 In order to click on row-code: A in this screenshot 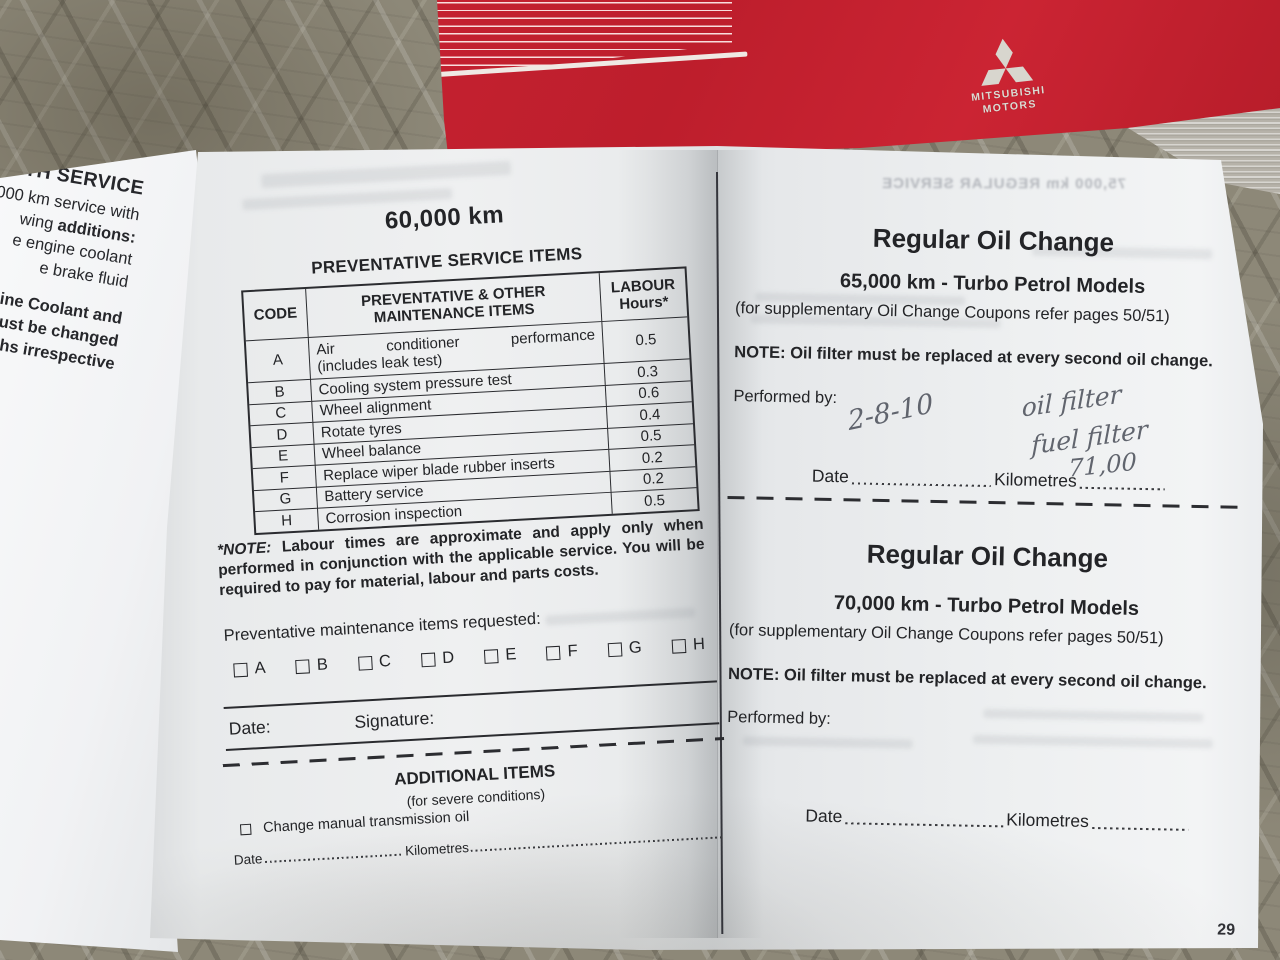, I will do `click(277, 359)`.